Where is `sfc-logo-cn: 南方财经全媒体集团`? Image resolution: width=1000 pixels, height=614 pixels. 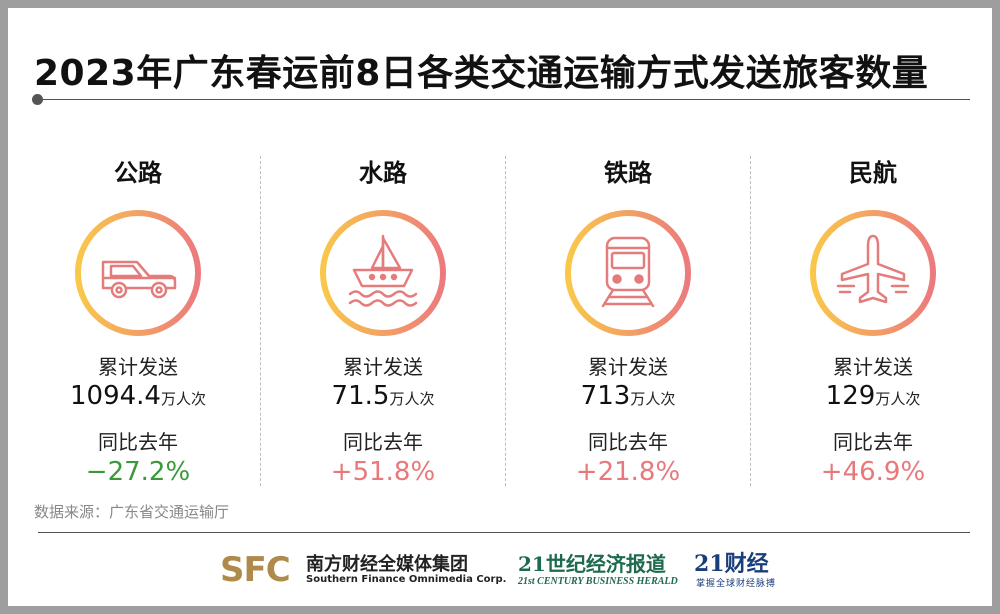 sfc-logo-cn: 南方财经全媒体集团 is located at coordinates (387, 564).